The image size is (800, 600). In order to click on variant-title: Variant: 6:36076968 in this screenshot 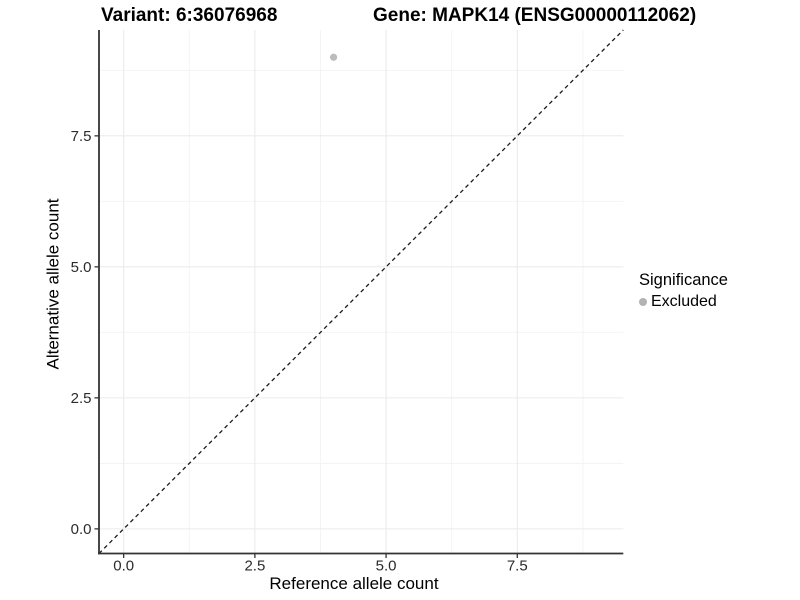, I will do `click(189, 15)`.